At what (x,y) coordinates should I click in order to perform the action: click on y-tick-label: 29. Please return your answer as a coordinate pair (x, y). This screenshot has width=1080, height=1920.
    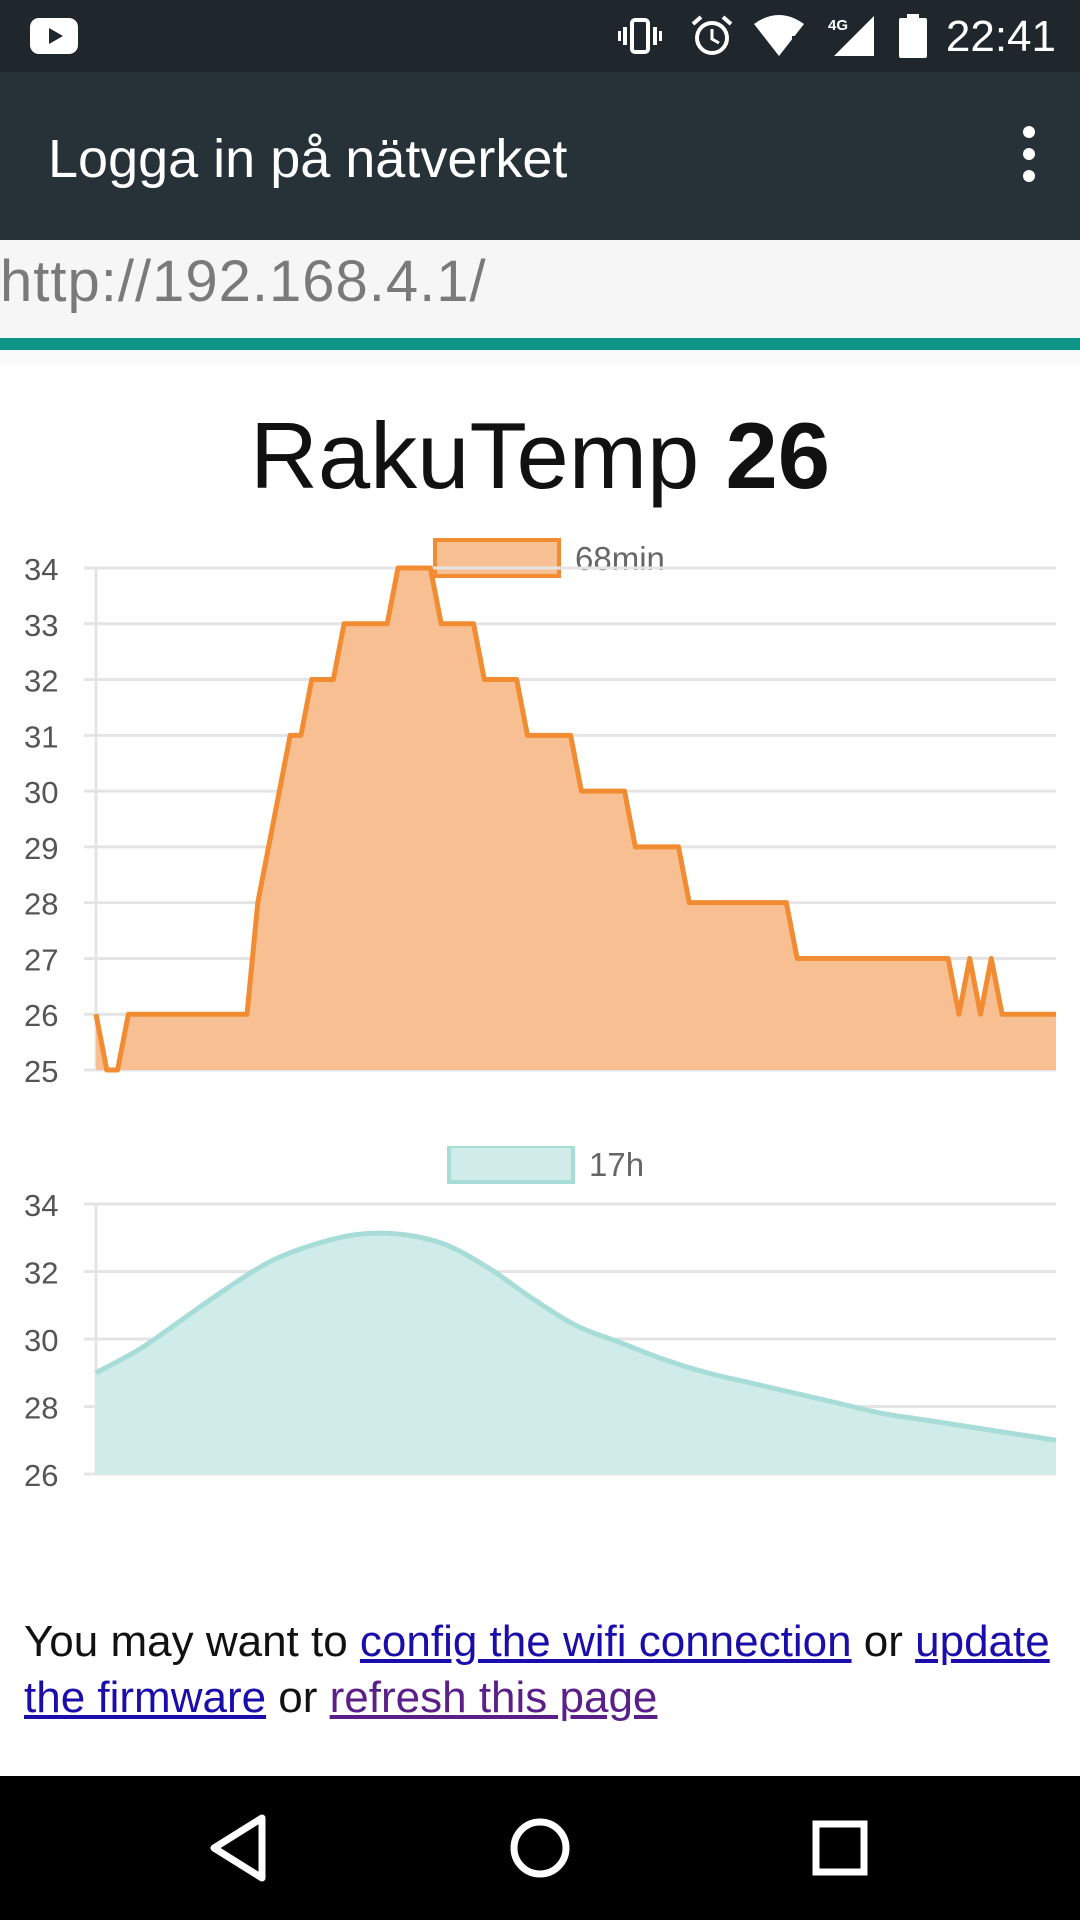
    Looking at the image, I should click on (41, 848).